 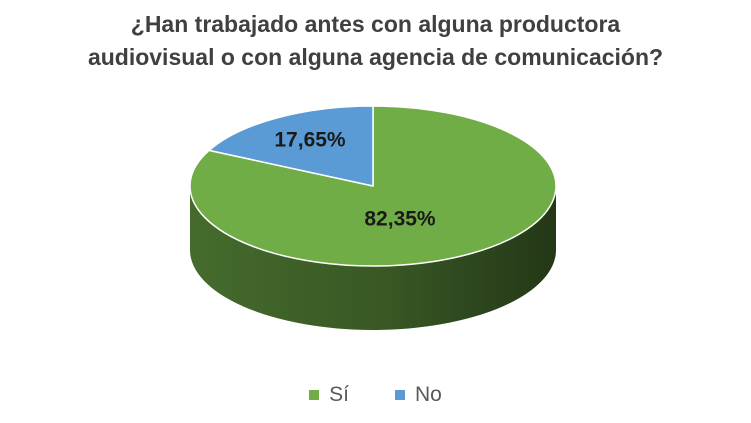 What do you see at coordinates (339, 394) in the screenshot?
I see `legend-label-si: Sí` at bounding box center [339, 394].